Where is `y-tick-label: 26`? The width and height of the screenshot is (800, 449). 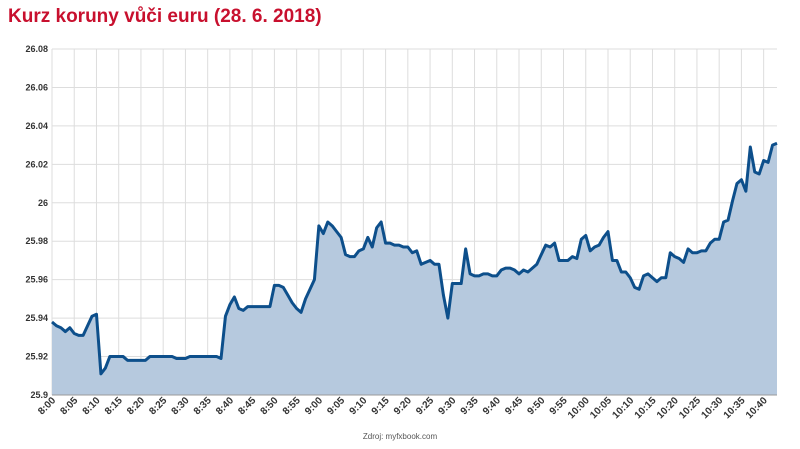 y-tick-label: 26 is located at coordinates (43, 203).